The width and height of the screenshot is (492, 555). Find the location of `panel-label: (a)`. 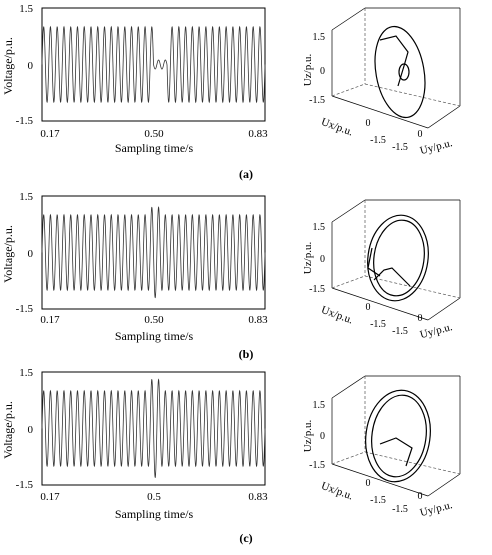

panel-label: (a) is located at coordinates (246, 174).